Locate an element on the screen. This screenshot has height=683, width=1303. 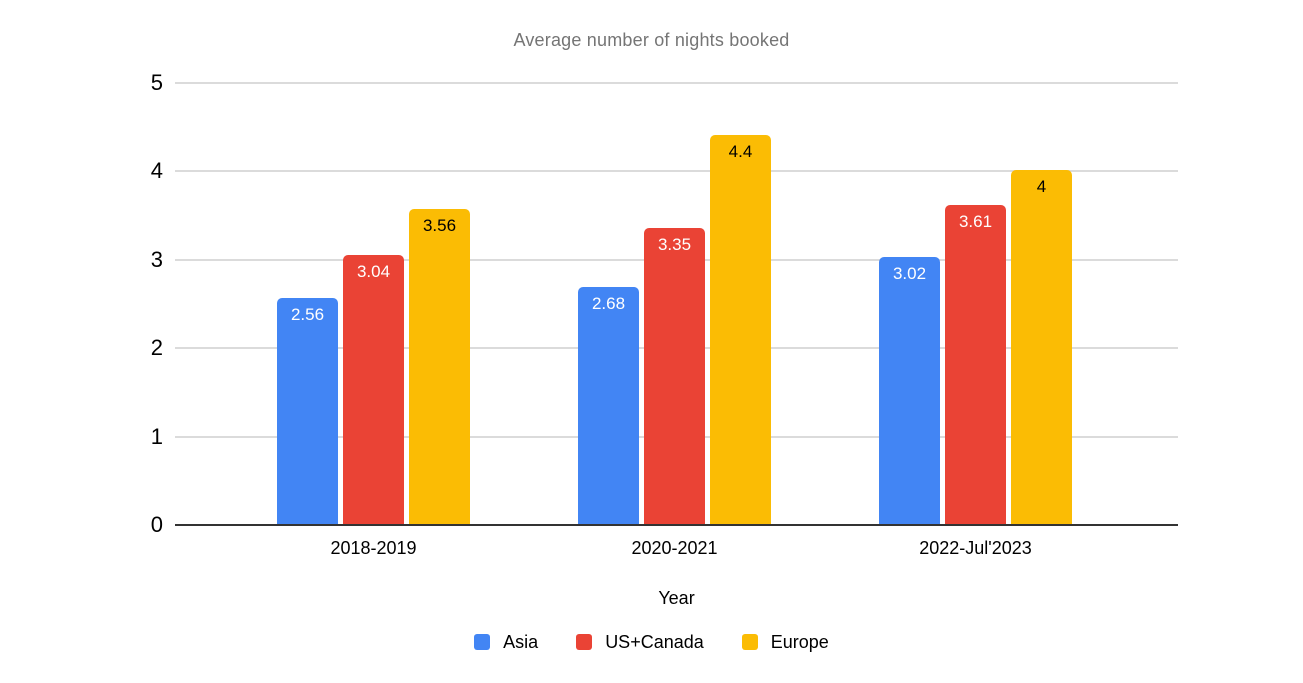
legend-label: Europe is located at coordinates (799, 641).